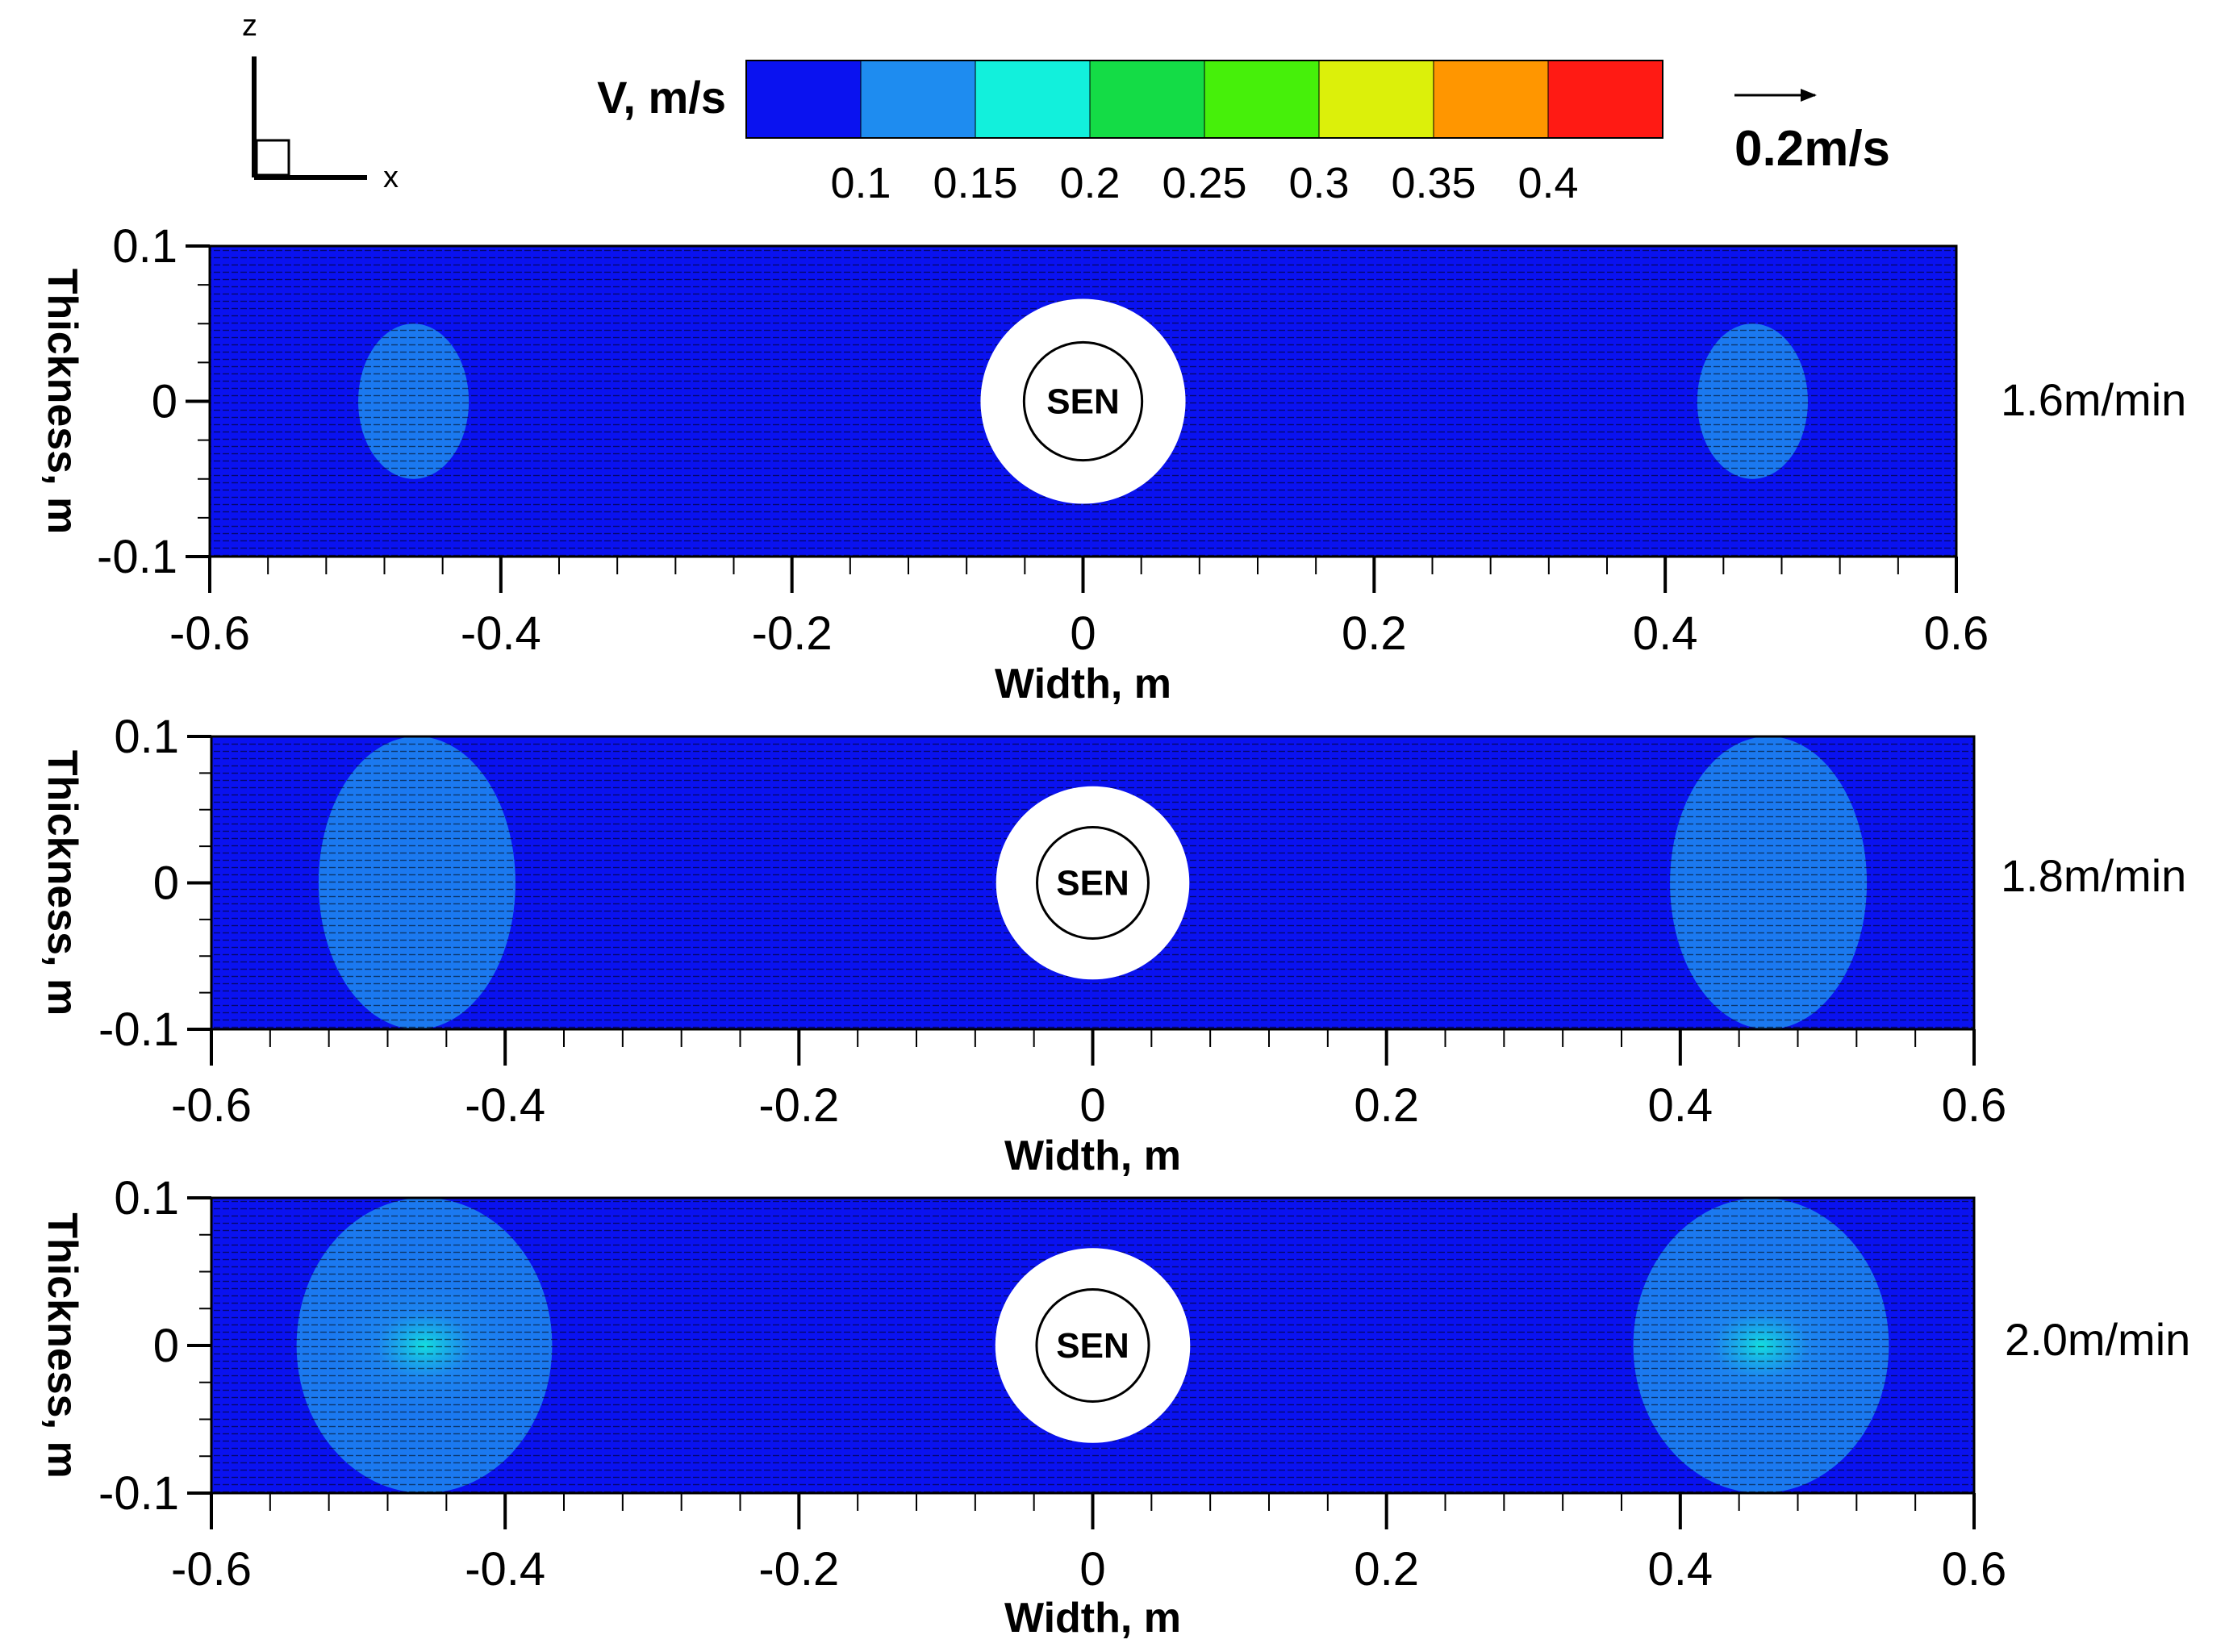 The height and width of the screenshot is (1652, 2229). I want to click on casting-speed-label: 1.8m/min, so click(2093, 876).